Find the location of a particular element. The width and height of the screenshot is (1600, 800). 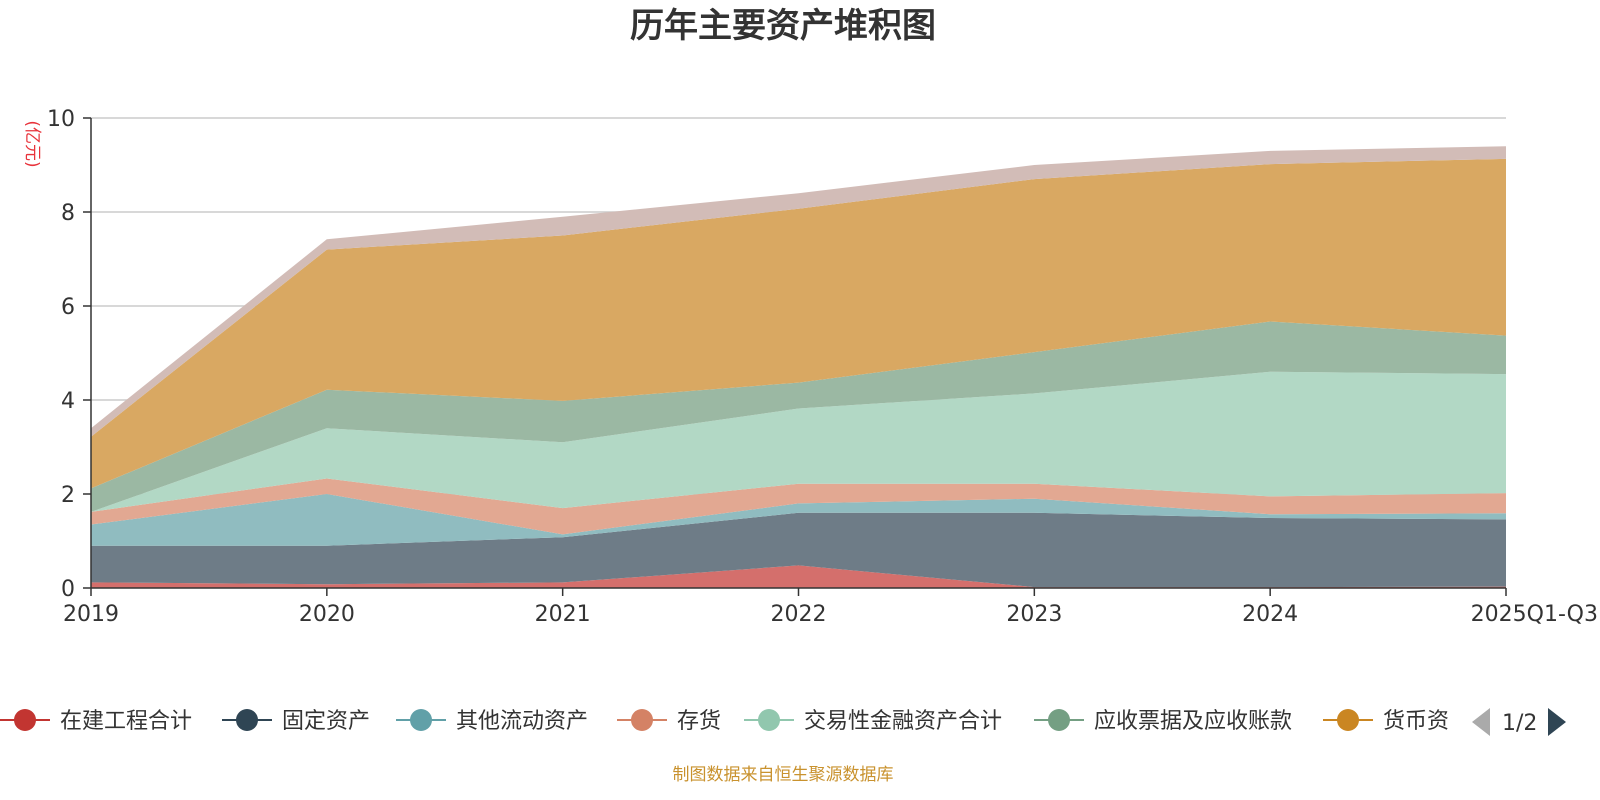

legend-label: 货币资 is located at coordinates (1416, 721).